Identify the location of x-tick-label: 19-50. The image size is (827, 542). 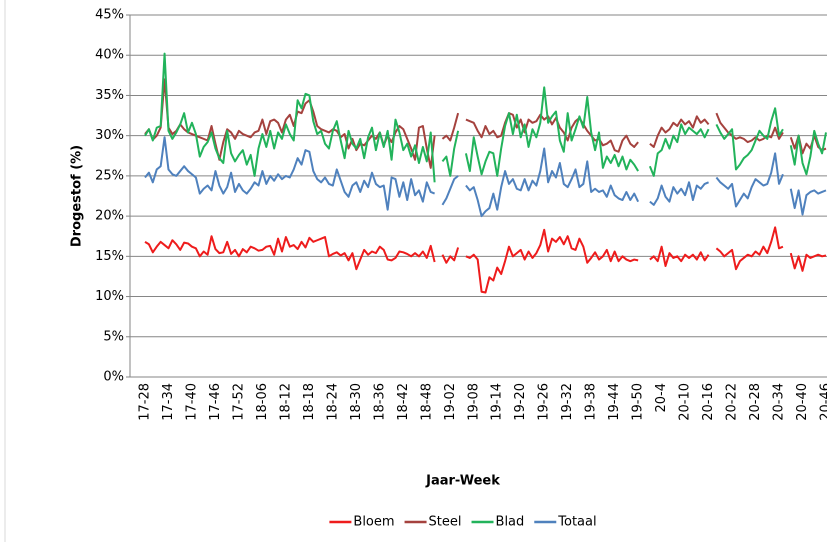
(638, 402).